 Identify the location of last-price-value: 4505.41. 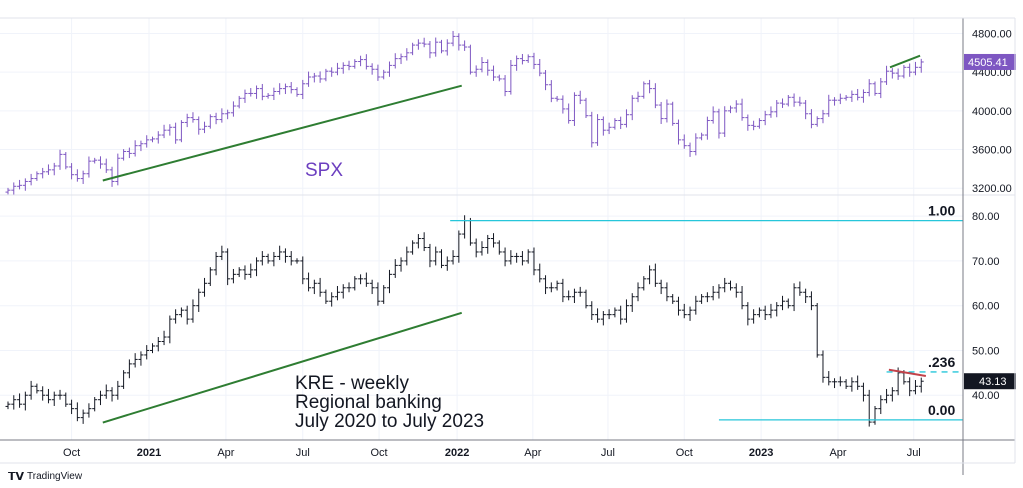
(988, 63).